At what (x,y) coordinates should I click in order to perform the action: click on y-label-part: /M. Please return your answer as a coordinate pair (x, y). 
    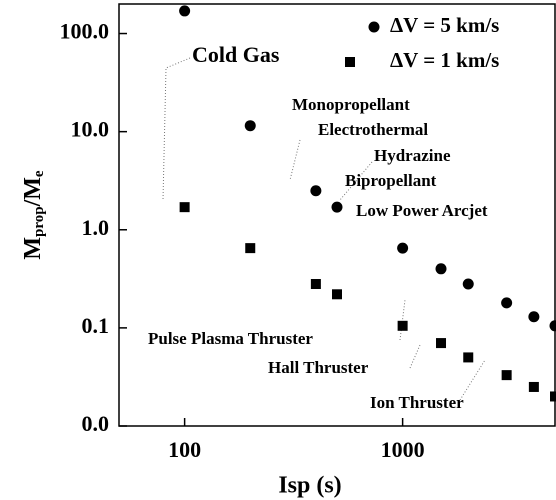
    Looking at the image, I should click on (33, 192).